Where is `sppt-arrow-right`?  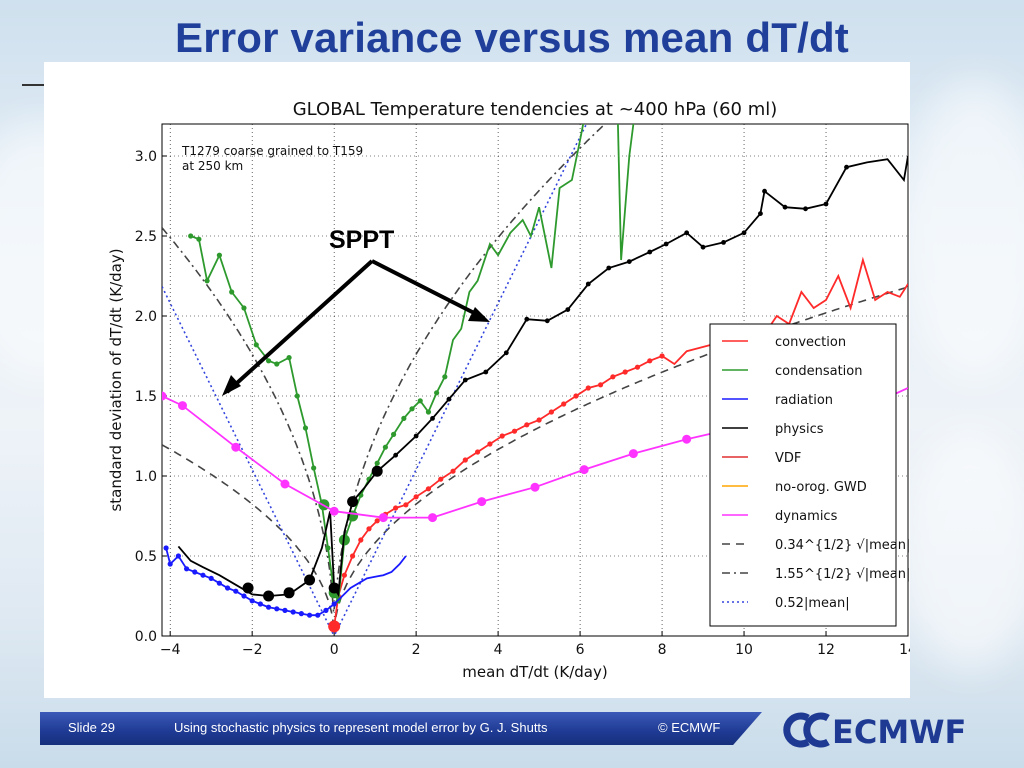 sppt-arrow-right is located at coordinates (428, 289).